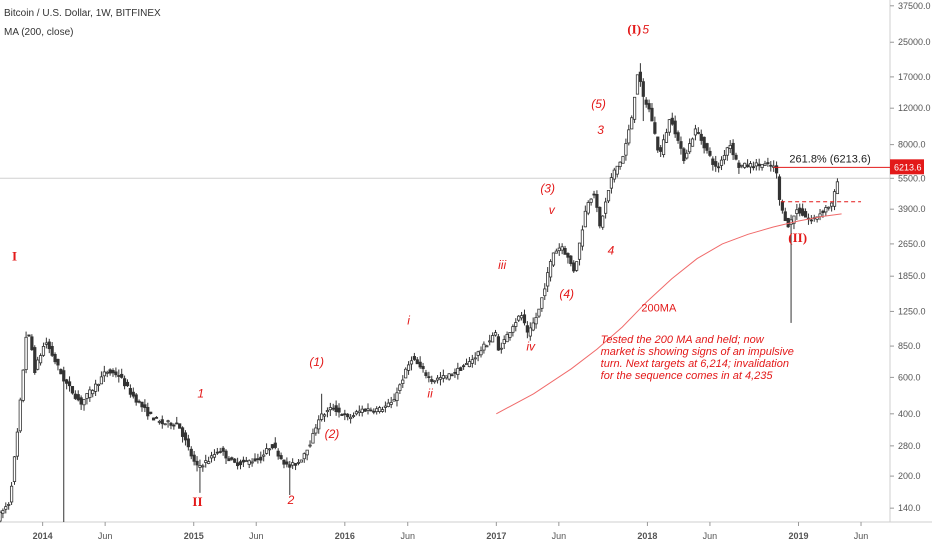 This screenshot has height=550, width=932. What do you see at coordinates (566, 294) in the screenshot?
I see `wave-label: (4)` at bounding box center [566, 294].